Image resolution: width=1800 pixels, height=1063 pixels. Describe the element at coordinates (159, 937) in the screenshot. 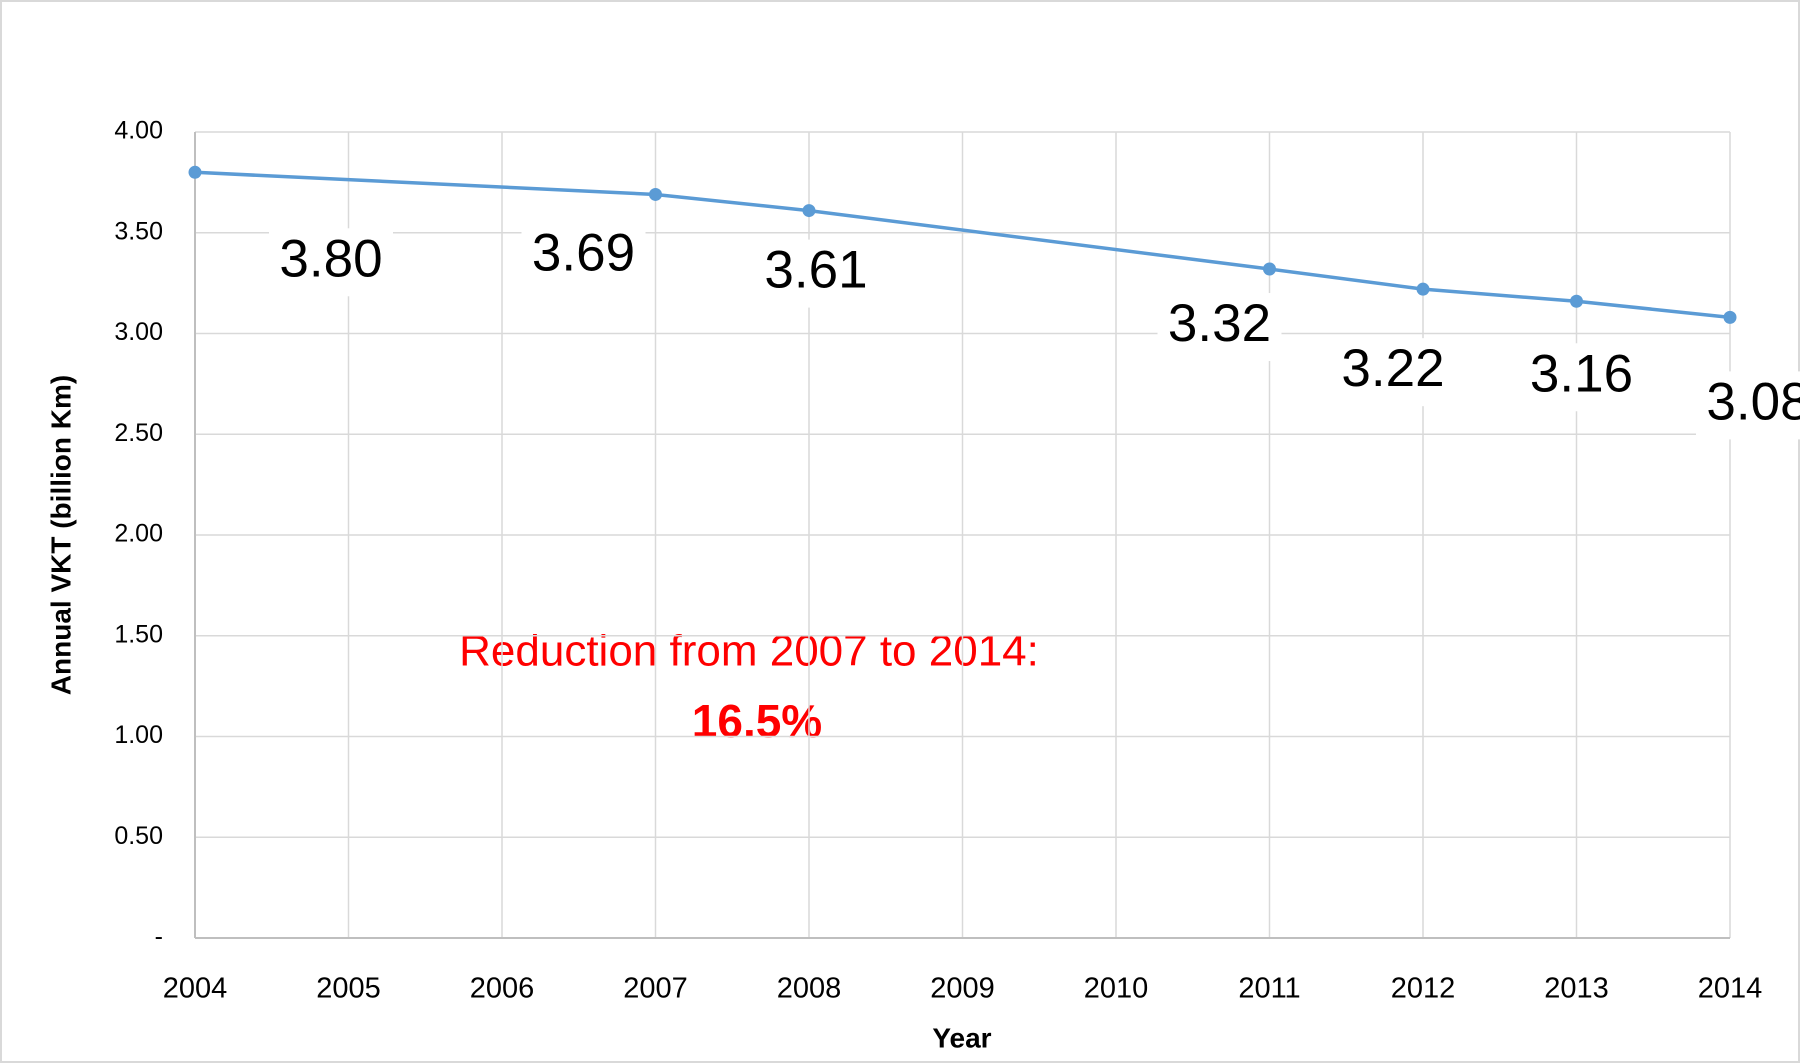

I see `y-tick-label: -` at that location.